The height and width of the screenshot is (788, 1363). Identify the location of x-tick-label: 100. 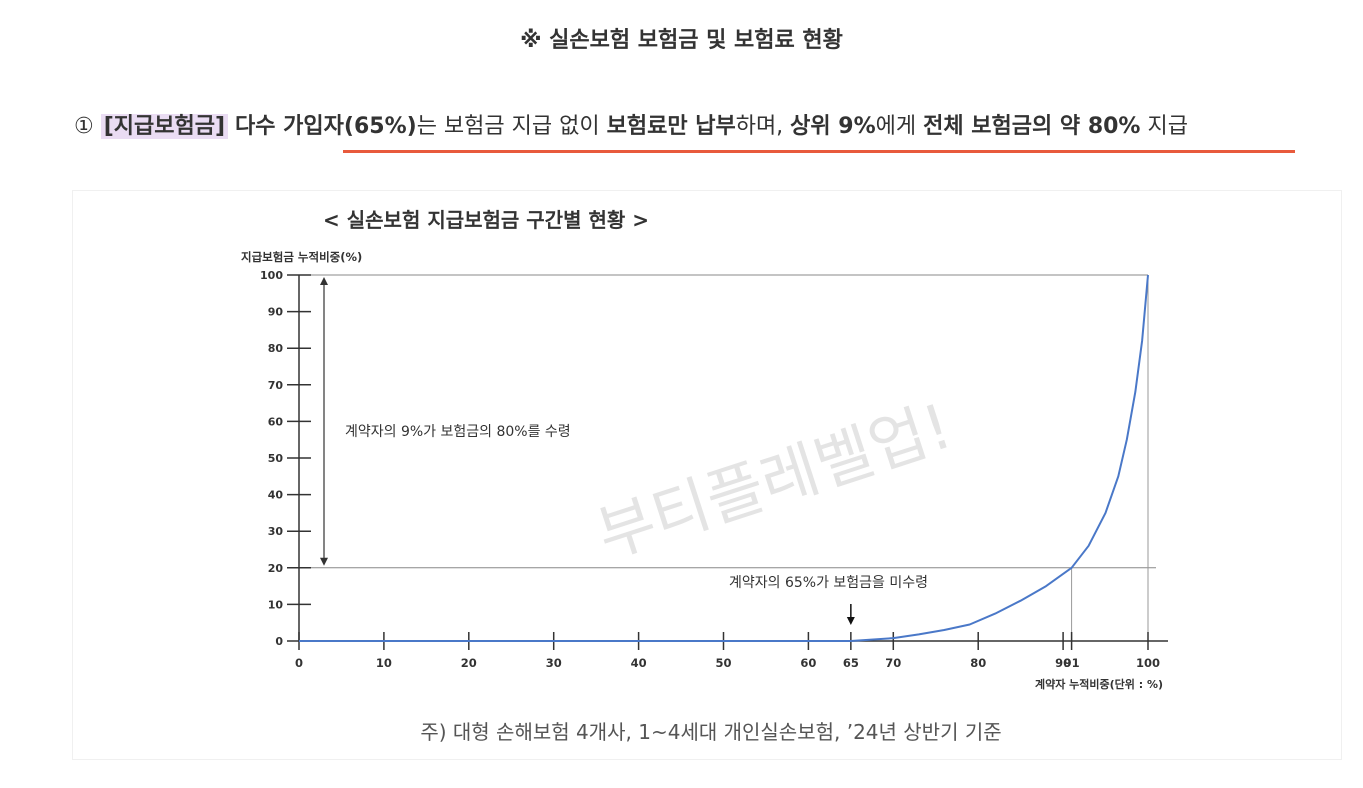
(1148, 663).